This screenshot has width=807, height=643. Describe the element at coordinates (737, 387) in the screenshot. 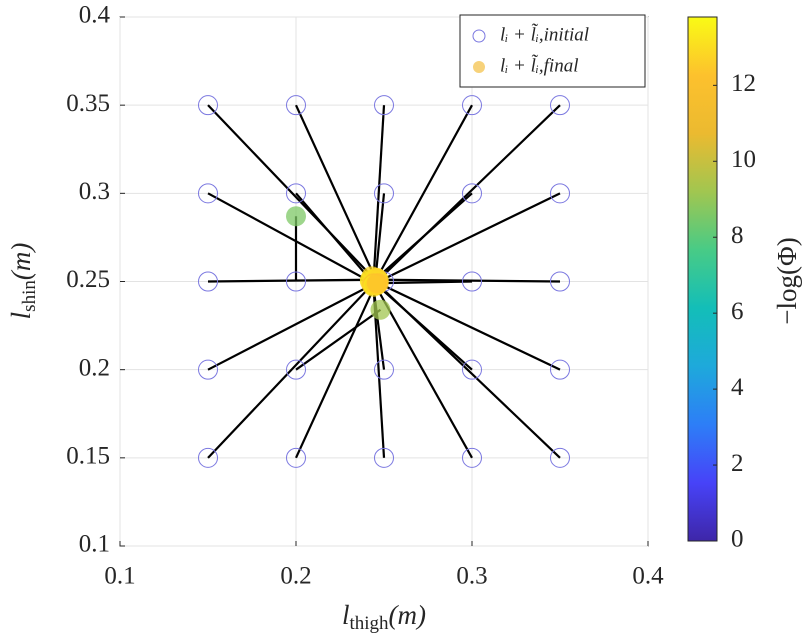

I see `colorbar-tick-label: 4` at that location.